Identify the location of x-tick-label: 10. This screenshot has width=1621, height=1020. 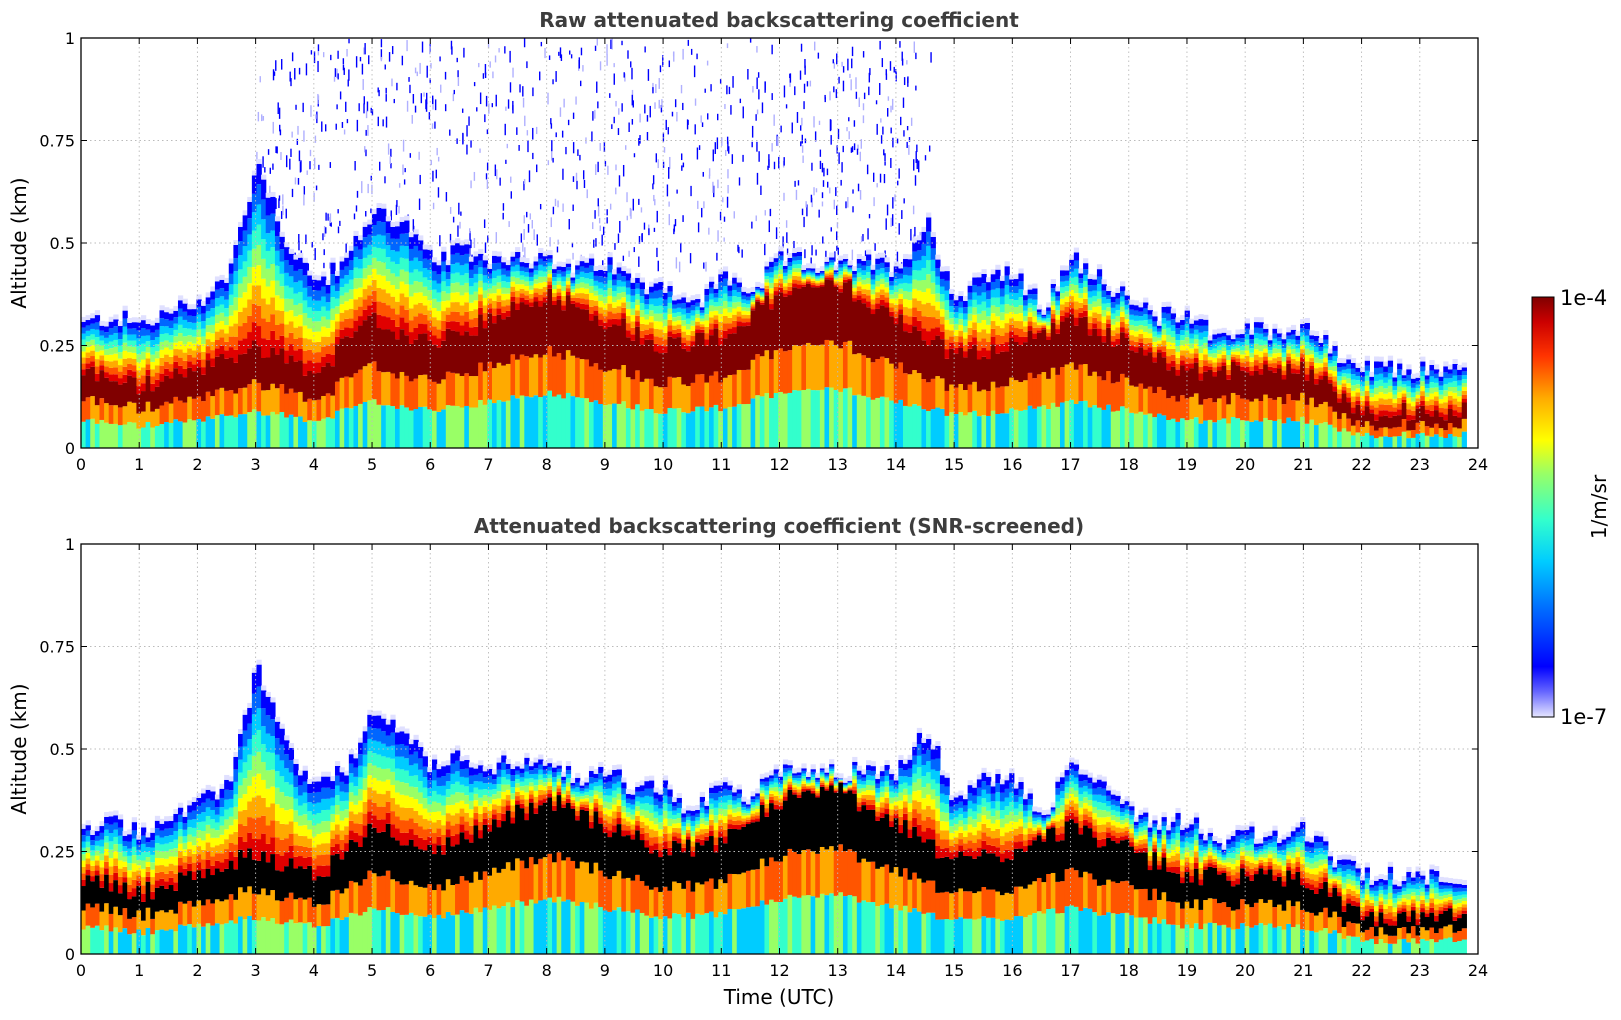
(663, 464).